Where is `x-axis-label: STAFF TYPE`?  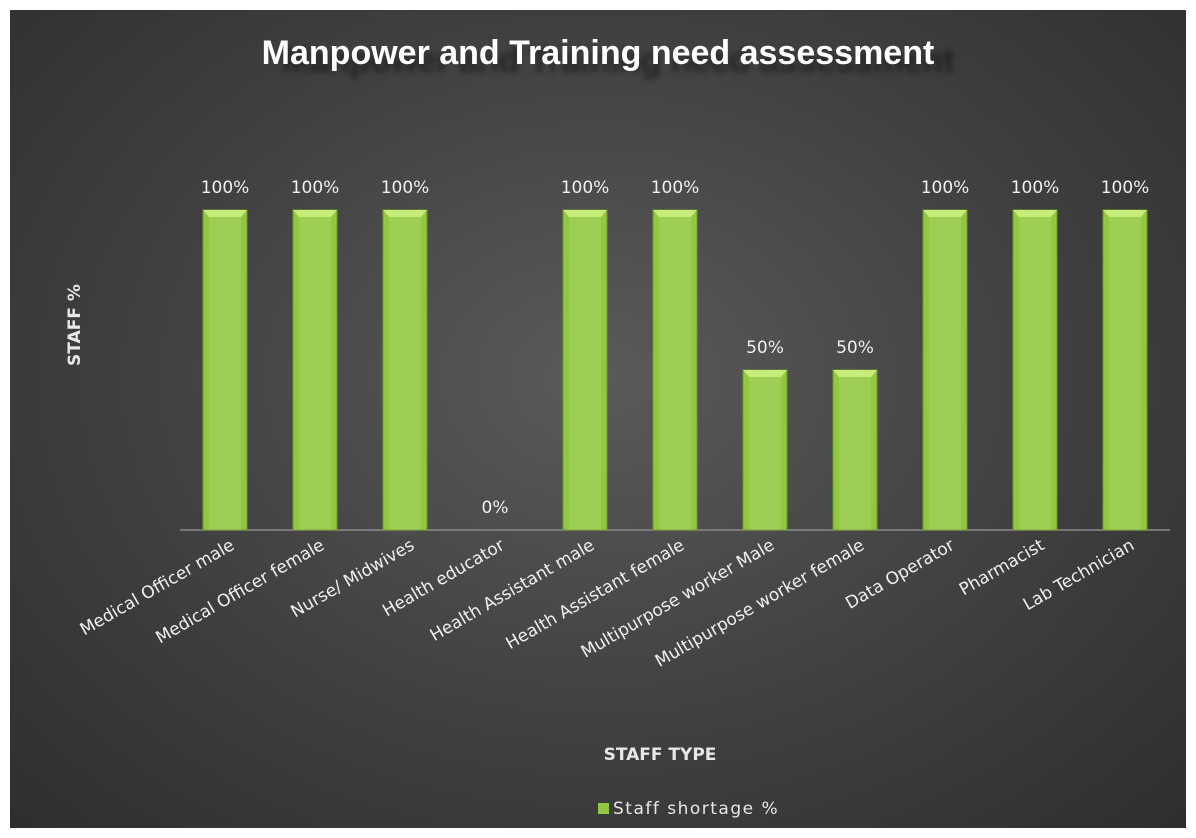 x-axis-label: STAFF TYPE is located at coordinates (660, 755).